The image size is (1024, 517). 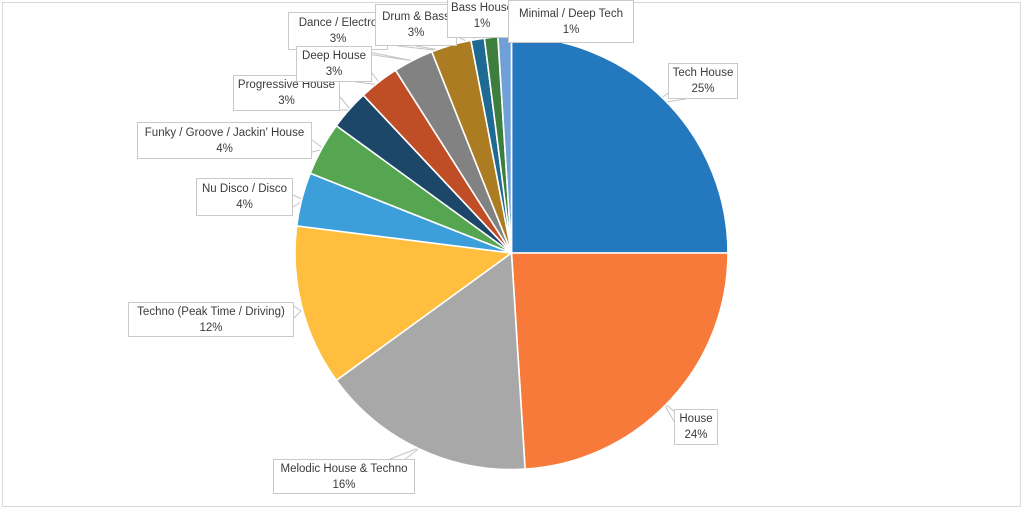 I want to click on data-label-tech-house: Tech House 25%, so click(x=703, y=81).